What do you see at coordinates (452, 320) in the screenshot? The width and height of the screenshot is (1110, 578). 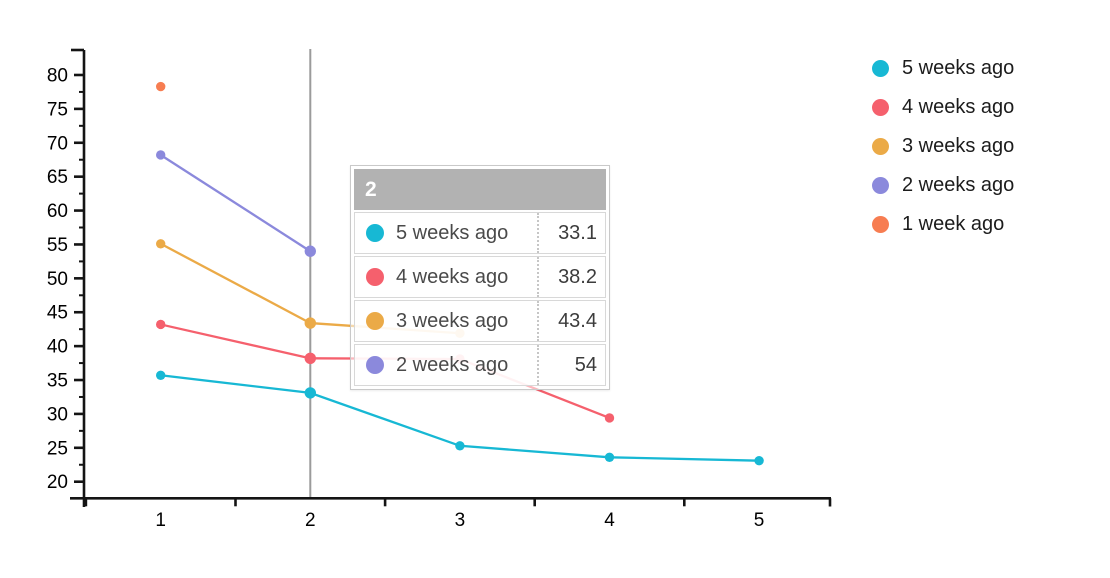 I see `tooltip-series-label: 3 weeks ago` at bounding box center [452, 320].